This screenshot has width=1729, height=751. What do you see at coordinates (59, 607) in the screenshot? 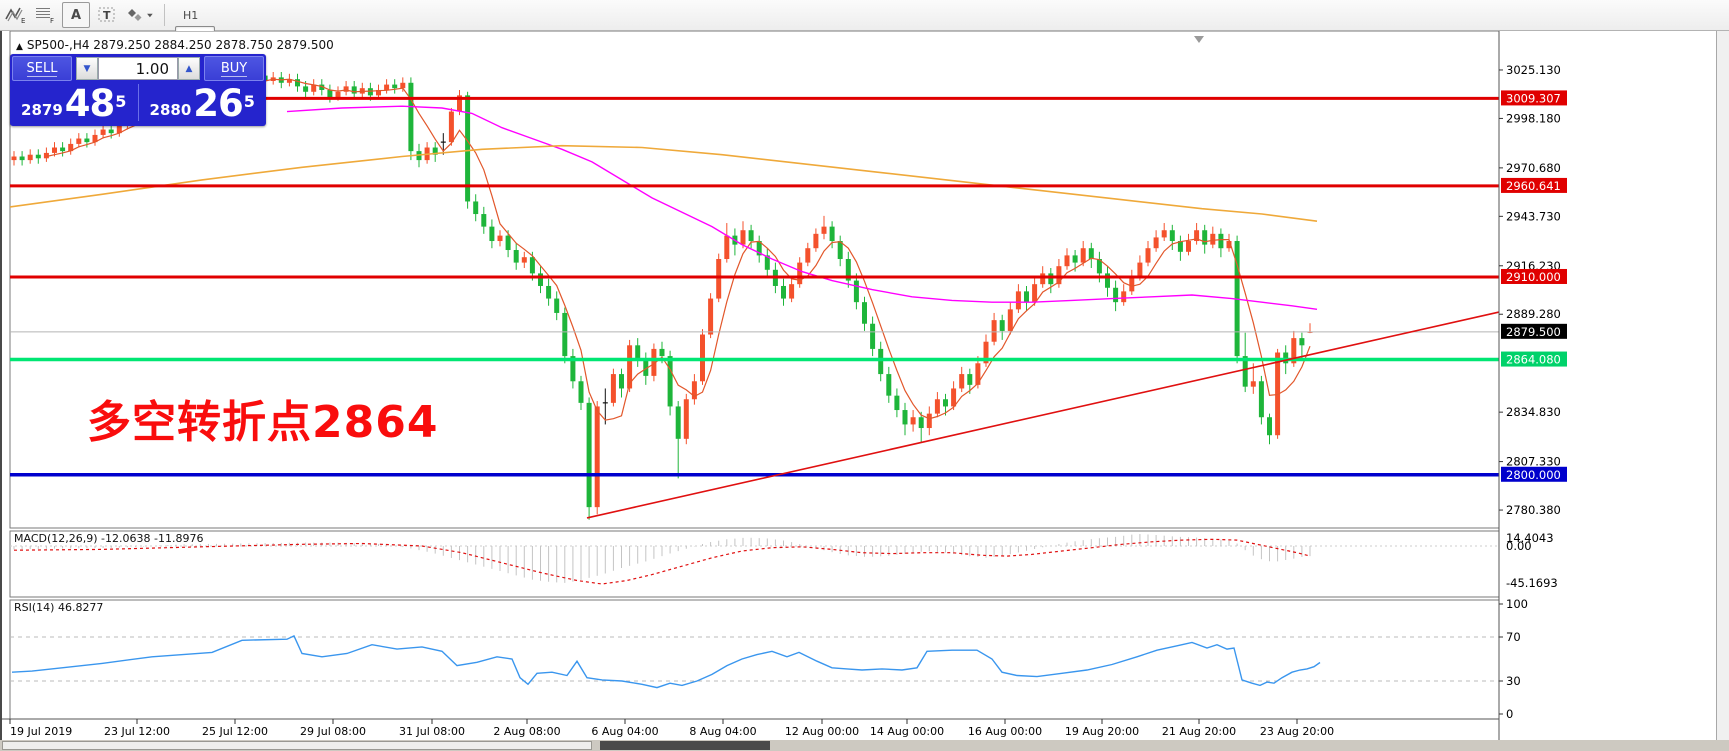
I see `rsi-indicator-label: RSI(14) 46.8277` at bounding box center [59, 607].